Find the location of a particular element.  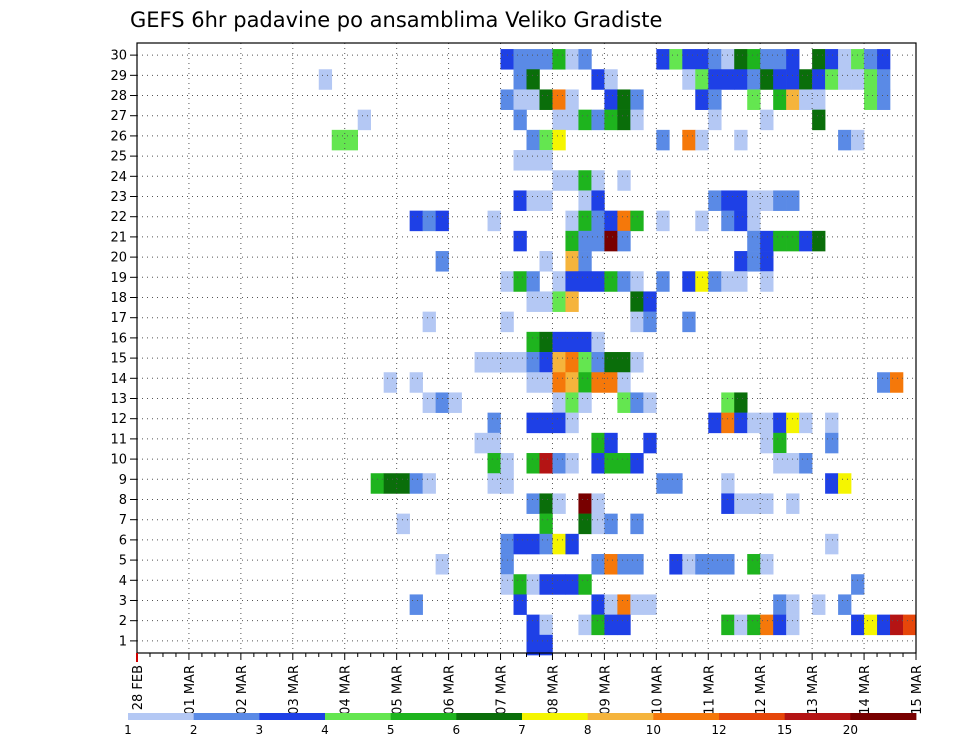

x-tick-label: 14 MAR is located at coordinates (865, 690).